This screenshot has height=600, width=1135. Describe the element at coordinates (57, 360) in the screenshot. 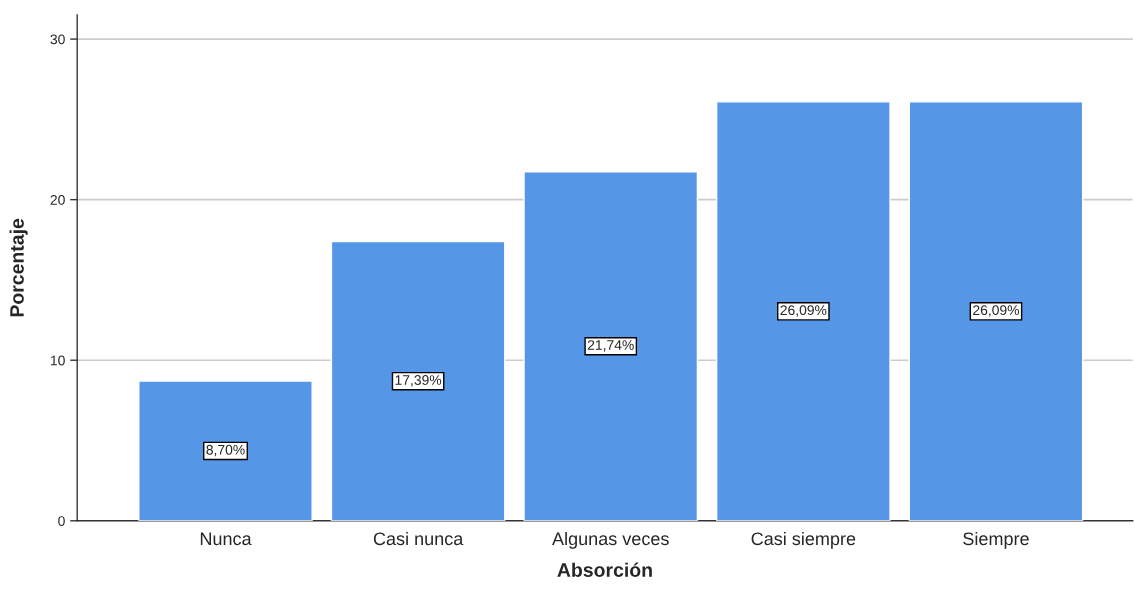

I see `y-tick-label: 10` at that location.